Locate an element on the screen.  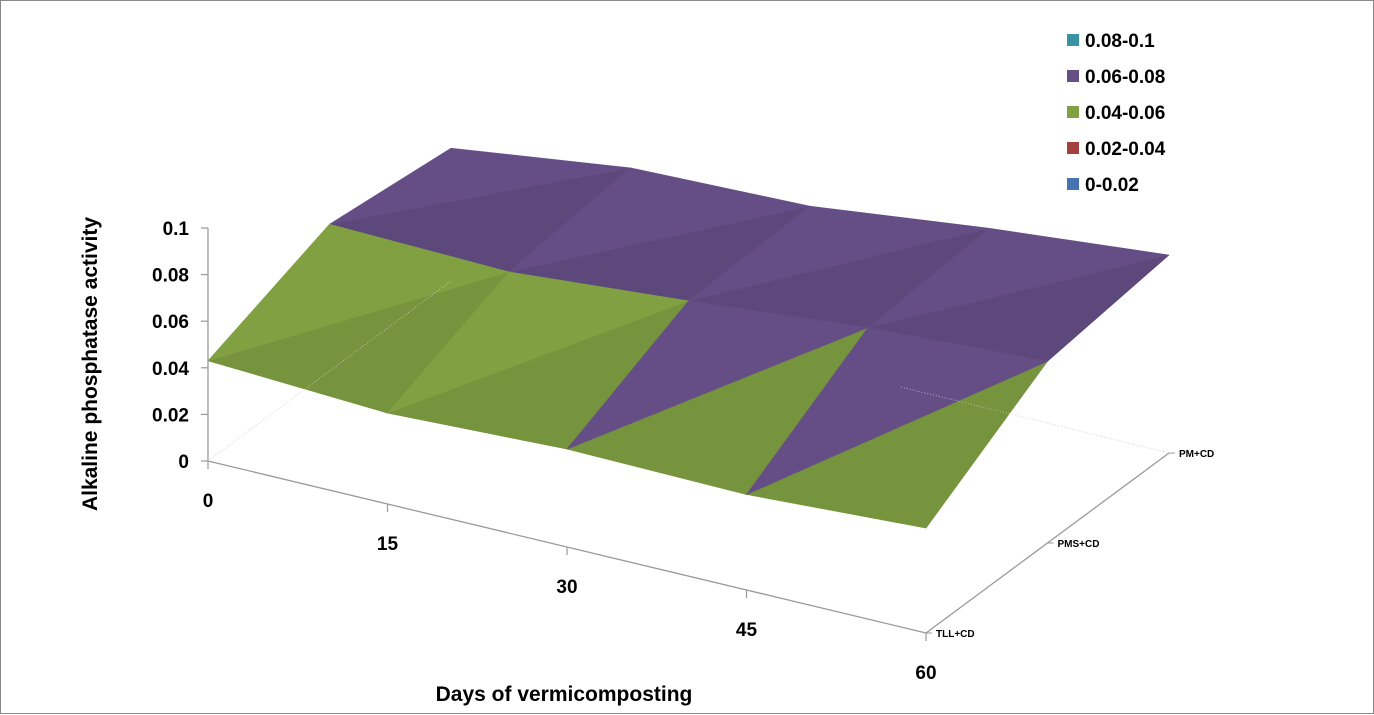
x-tick-label: 60 is located at coordinates (925, 673).